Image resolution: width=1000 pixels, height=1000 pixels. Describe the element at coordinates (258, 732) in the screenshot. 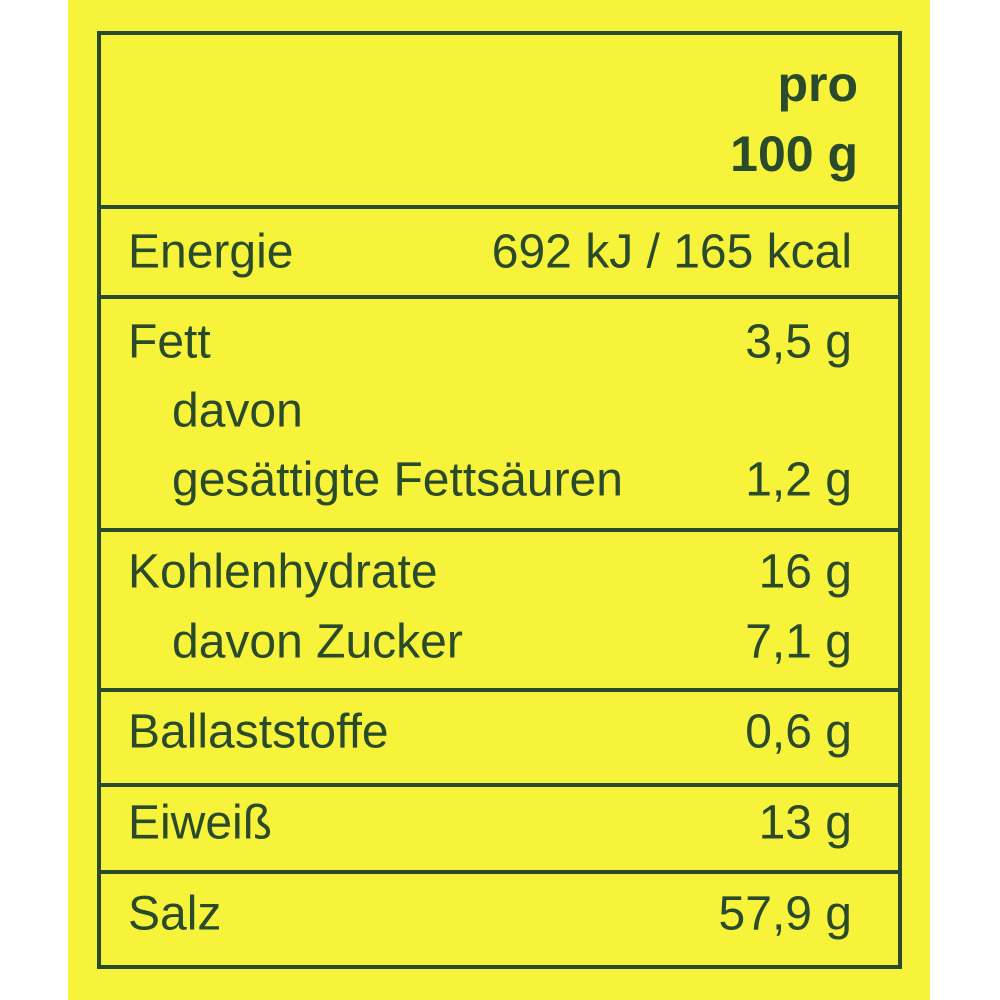

I see `nutrient-label: Ballaststoffe` at that location.